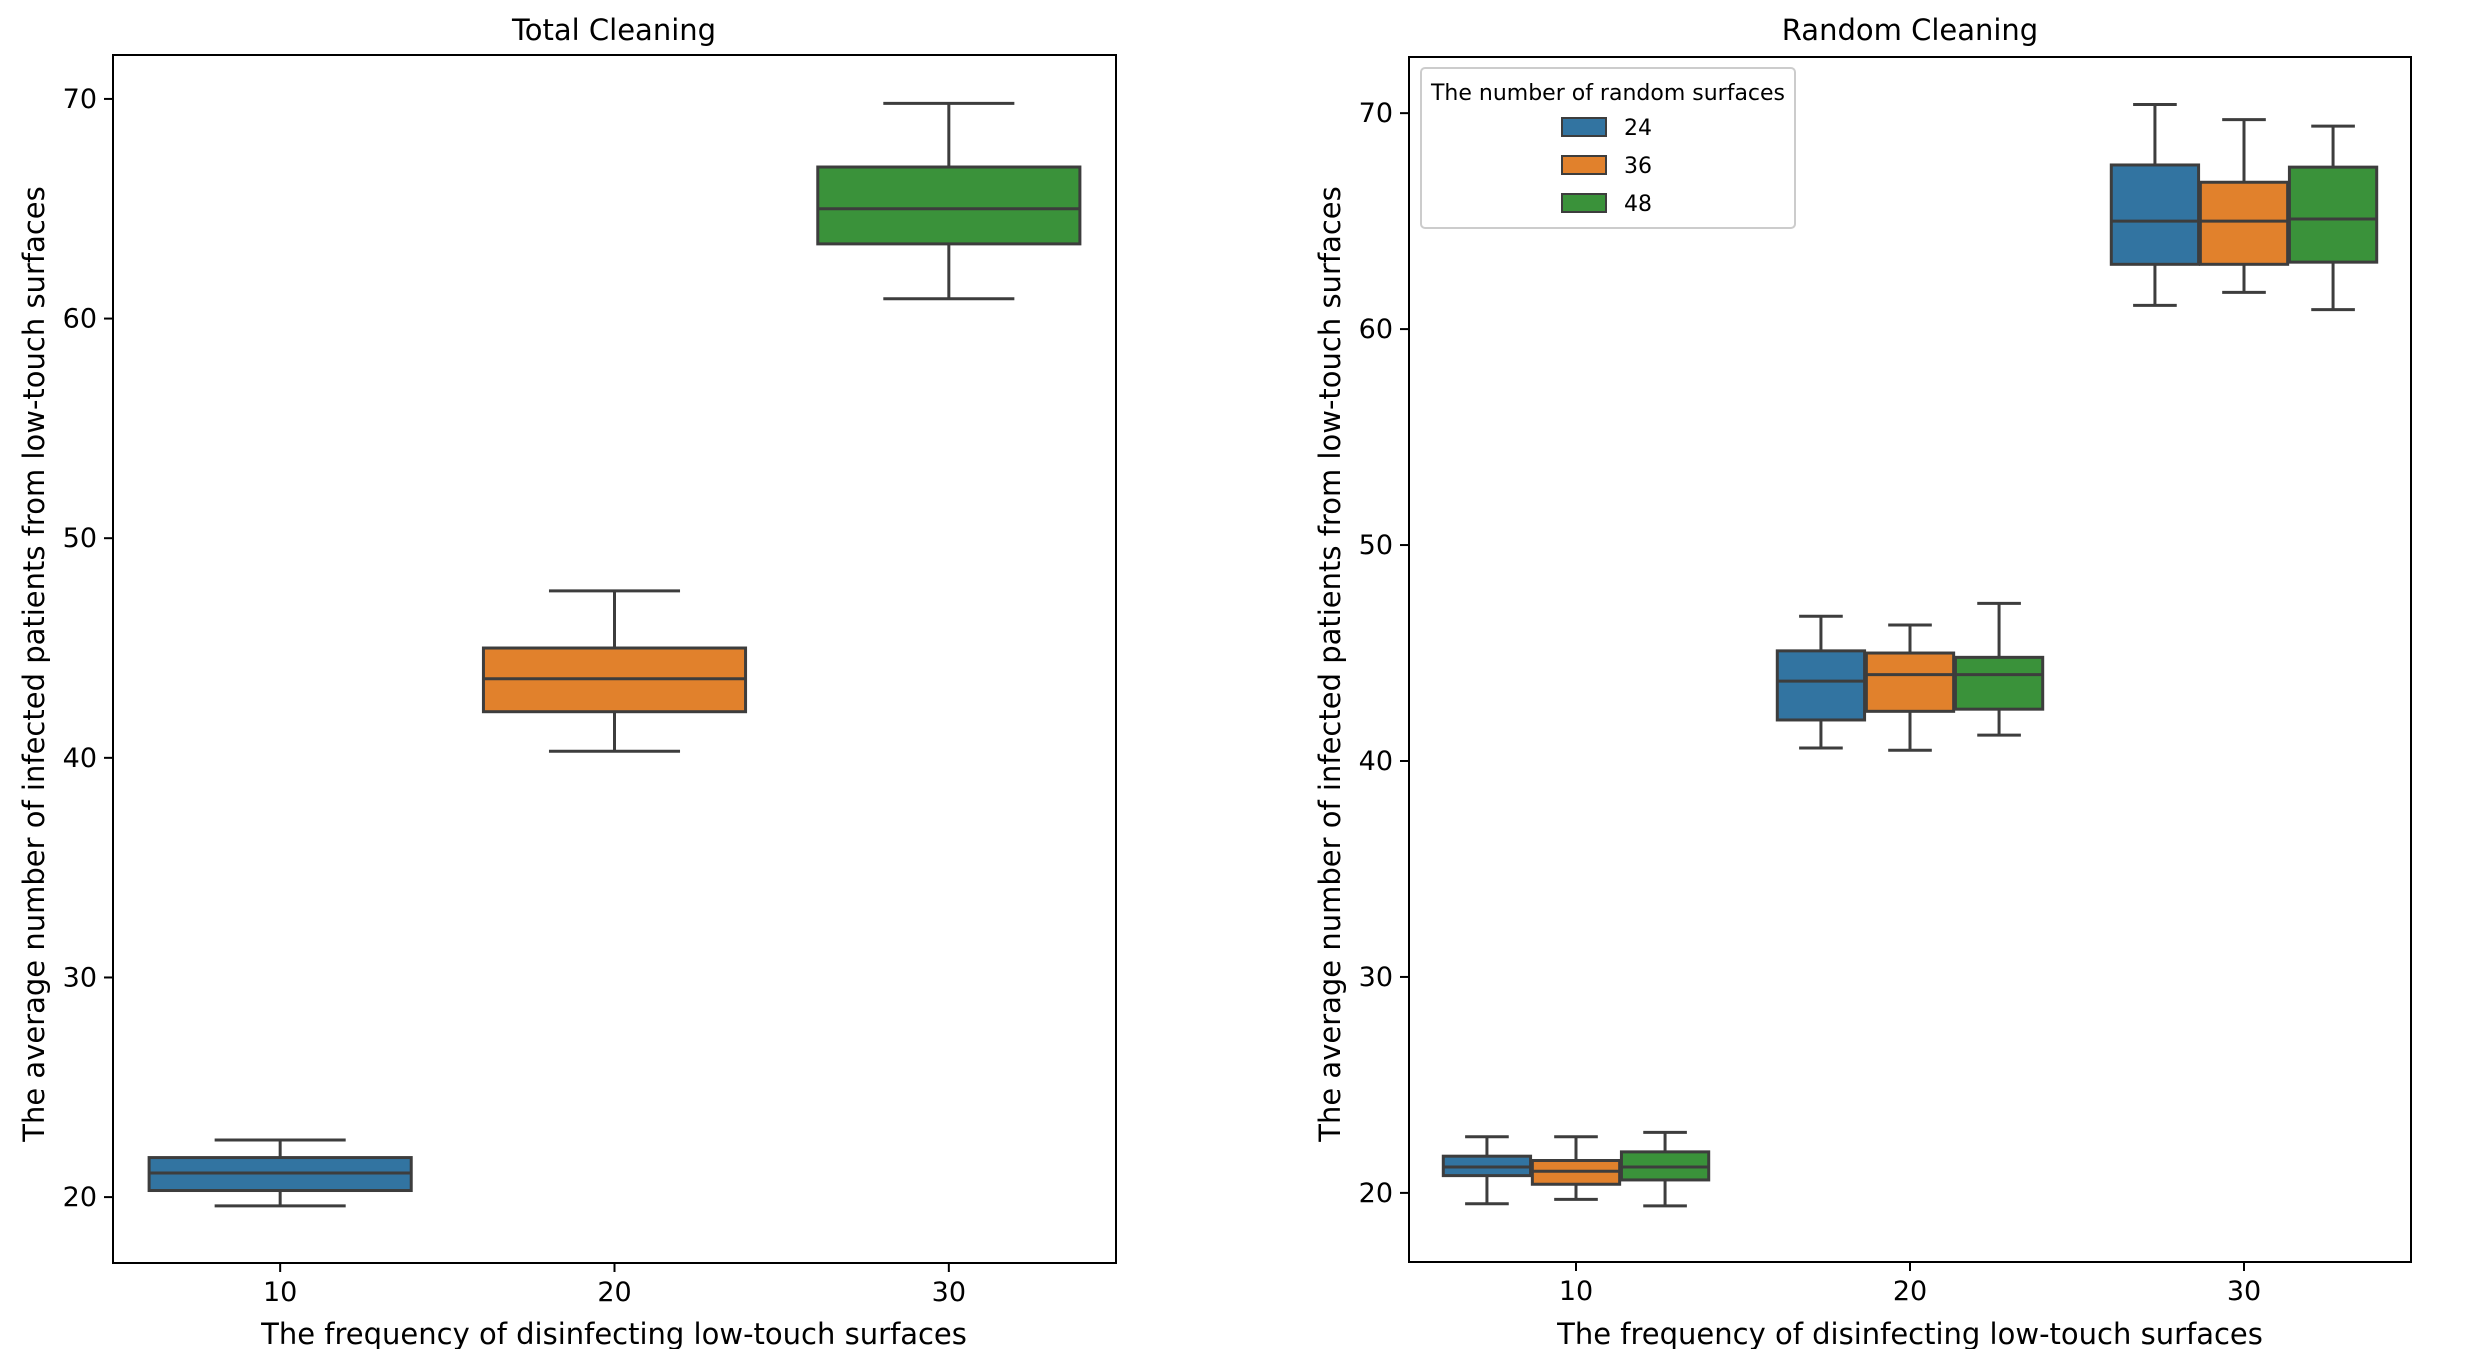  I want to click on left-ytick-label: 70, so click(80, 99).